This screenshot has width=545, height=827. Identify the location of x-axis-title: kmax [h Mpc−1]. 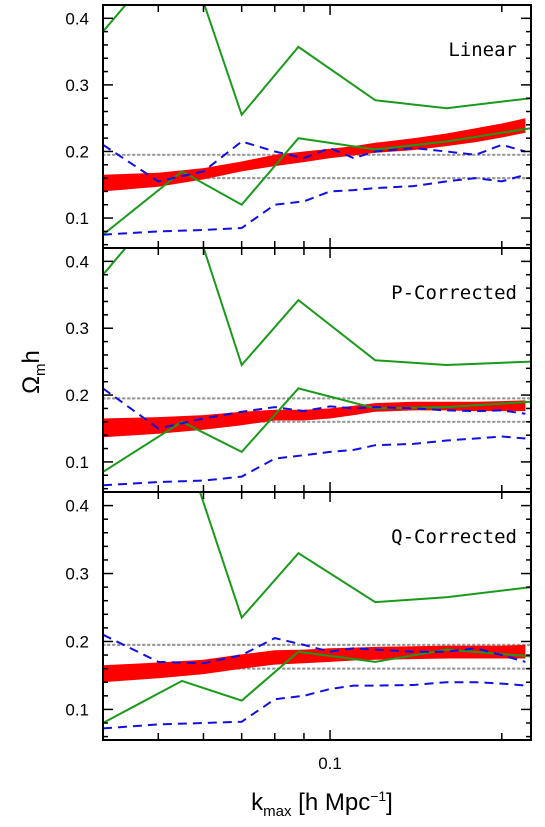
(322, 804).